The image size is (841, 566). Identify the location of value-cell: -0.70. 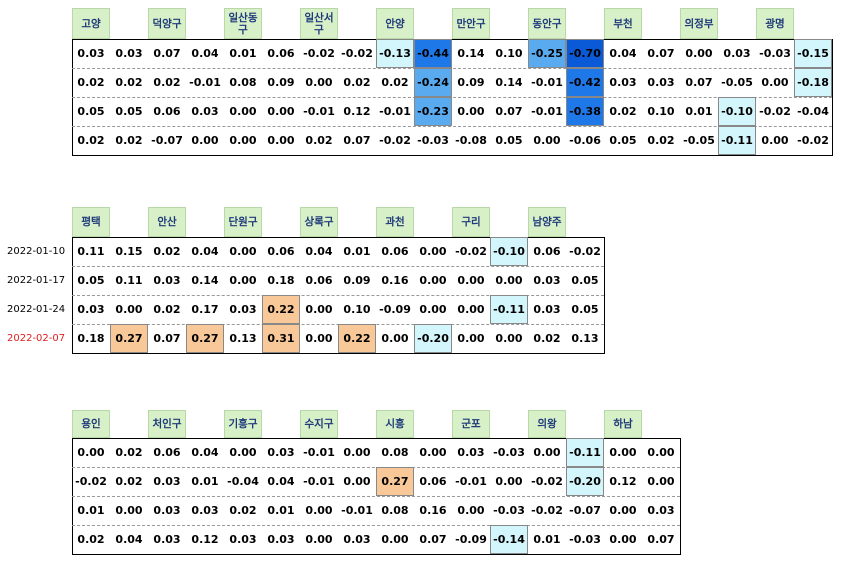
(585, 53).